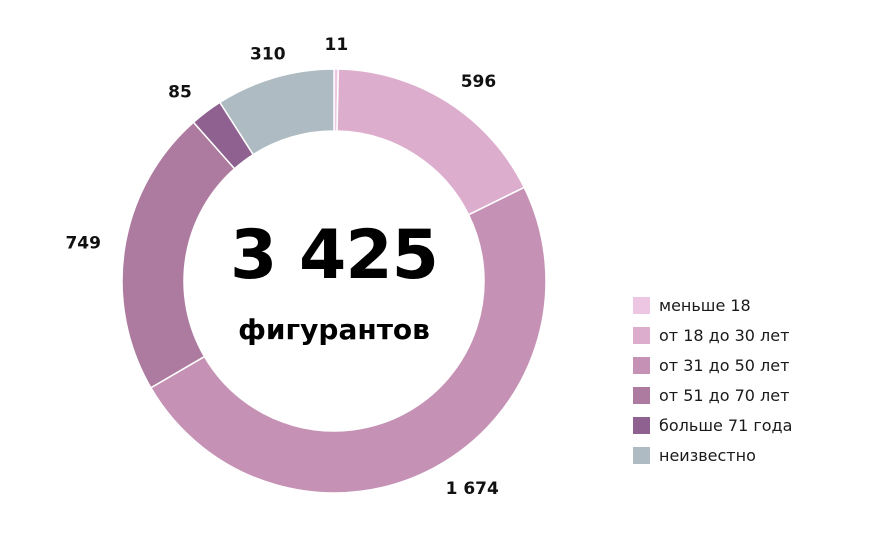 This screenshot has height=560, width=871. I want to click on legend-item: больше 71 года, so click(712, 425).